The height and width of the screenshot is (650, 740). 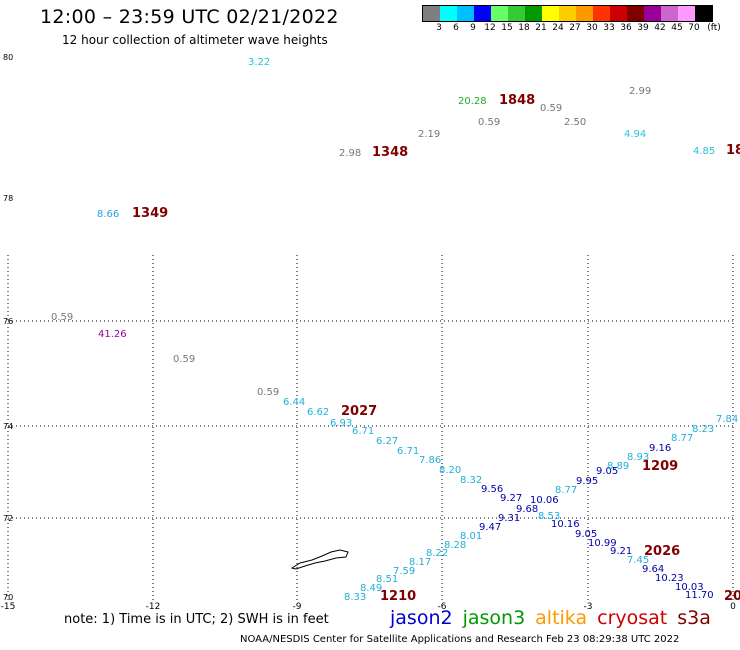 I want to click on wave-height-value: 8.77, so click(x=682, y=438).